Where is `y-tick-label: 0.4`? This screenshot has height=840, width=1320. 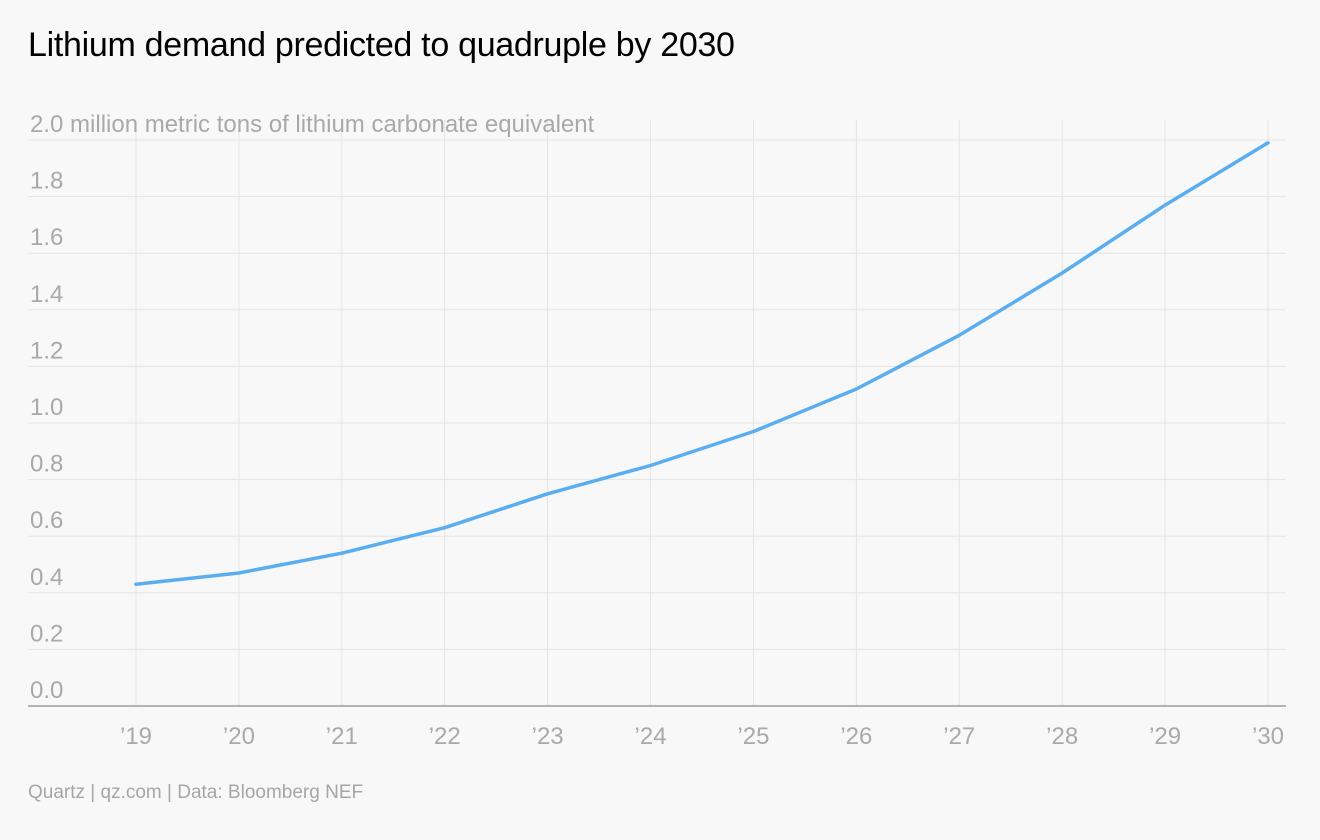 y-tick-label: 0.4 is located at coordinates (46, 577).